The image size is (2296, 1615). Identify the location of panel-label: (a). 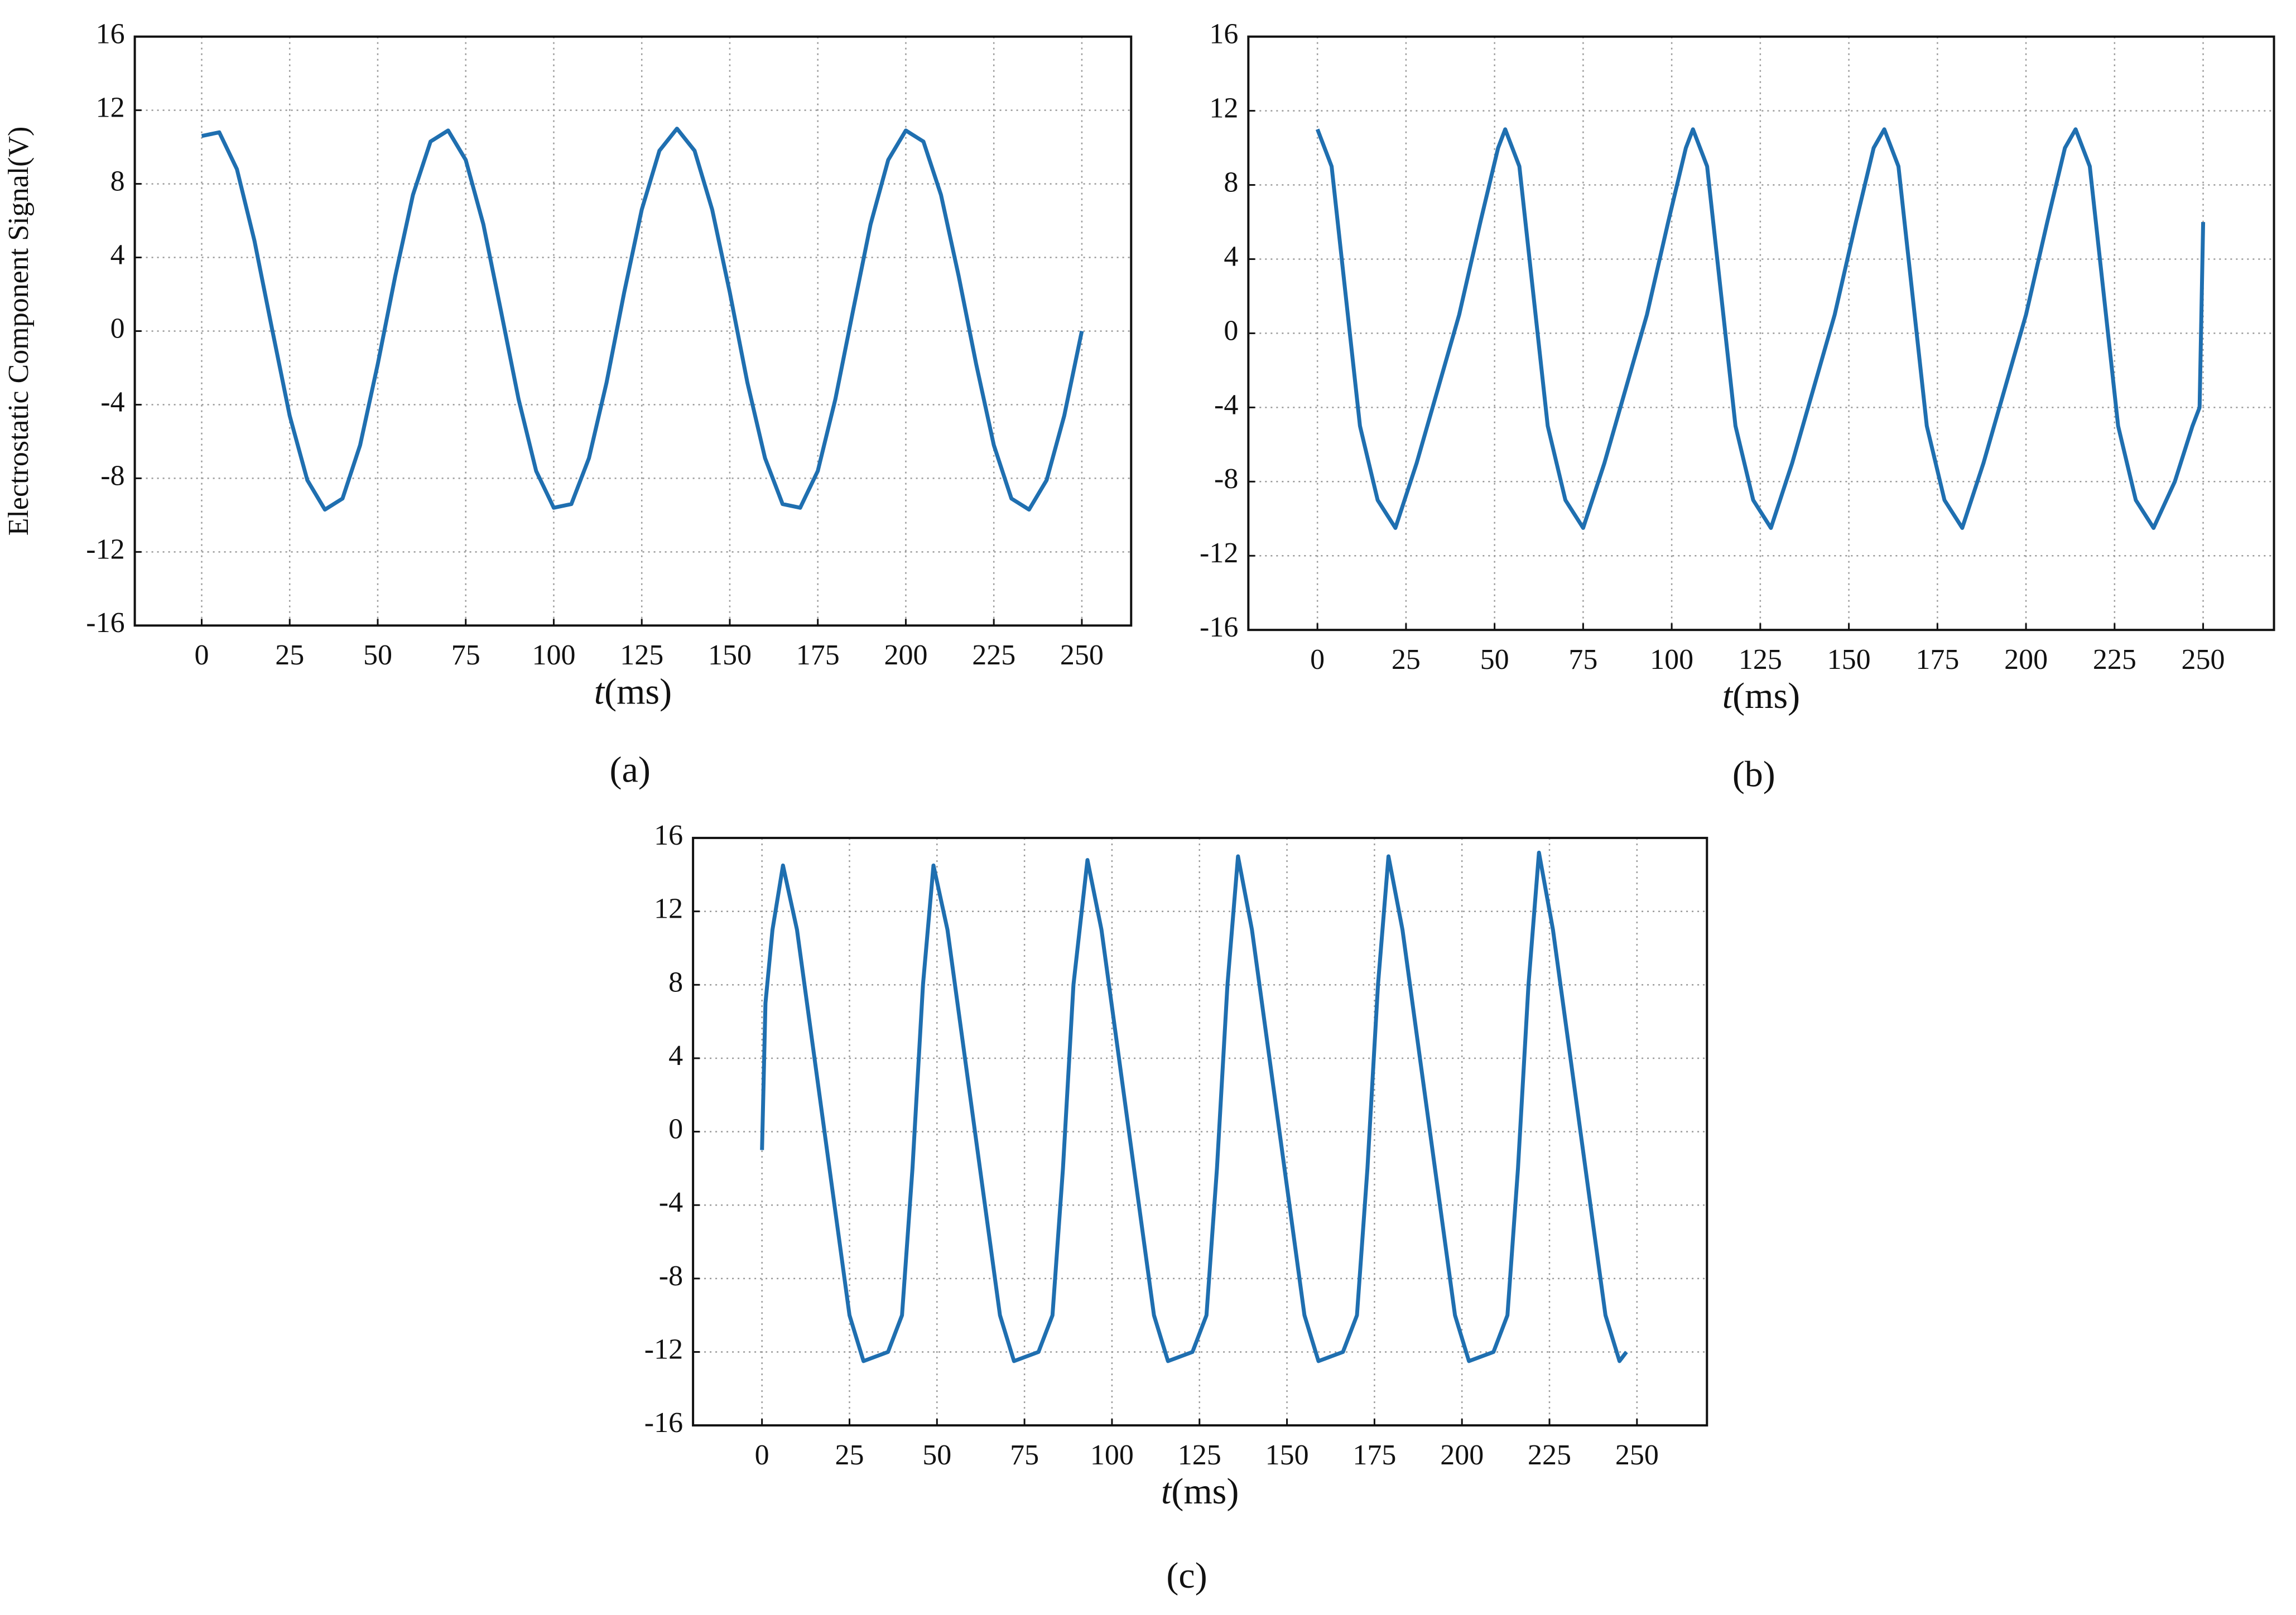
(630, 770).